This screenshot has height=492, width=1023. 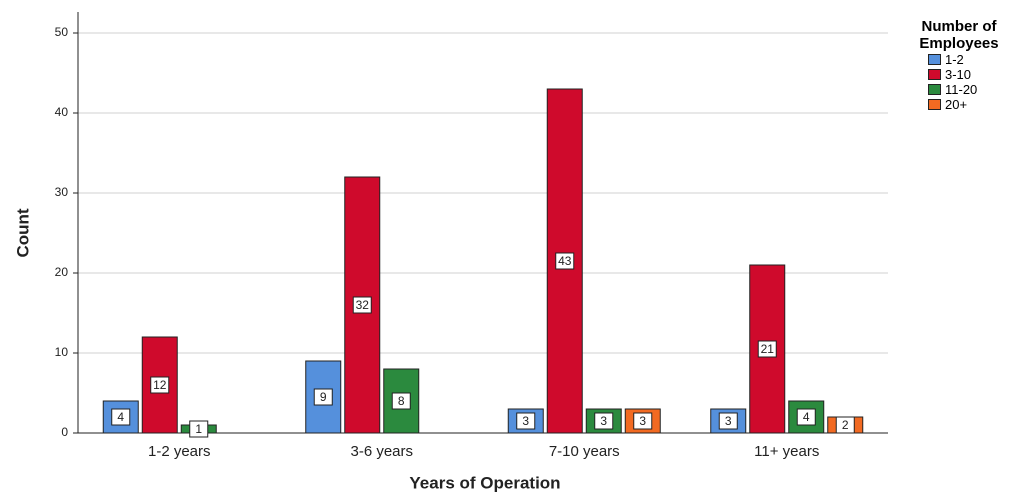 I want to click on value-label-text: 1, so click(x=198, y=429).